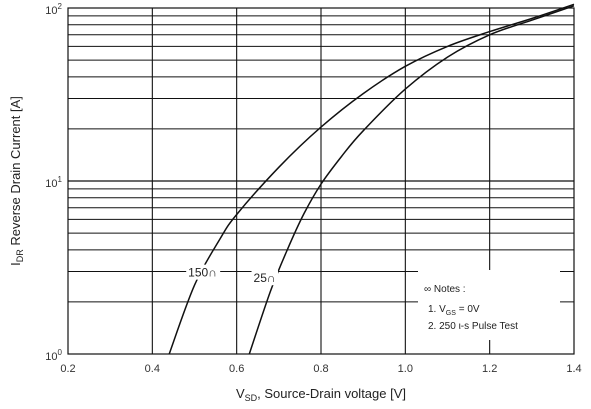  What do you see at coordinates (15, 264) in the screenshot?
I see `y-axis-title-main: I` at bounding box center [15, 264].